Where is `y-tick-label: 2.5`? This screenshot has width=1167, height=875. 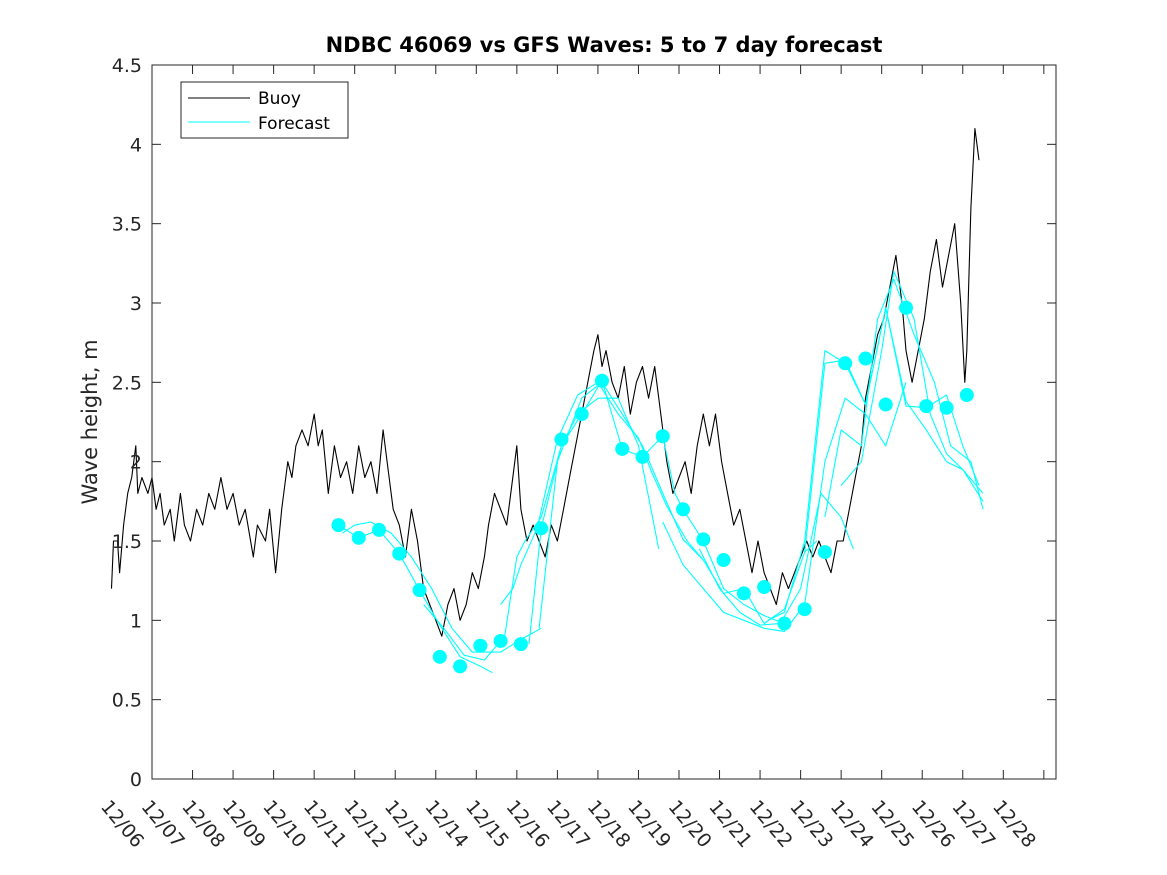 y-tick-label: 2.5 is located at coordinates (127, 383).